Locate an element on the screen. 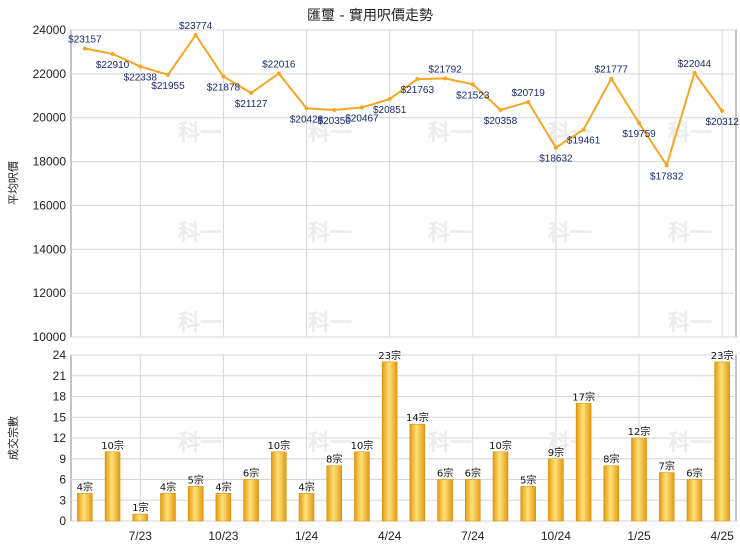  price-y-tick-label: 18000 is located at coordinates (50, 162).